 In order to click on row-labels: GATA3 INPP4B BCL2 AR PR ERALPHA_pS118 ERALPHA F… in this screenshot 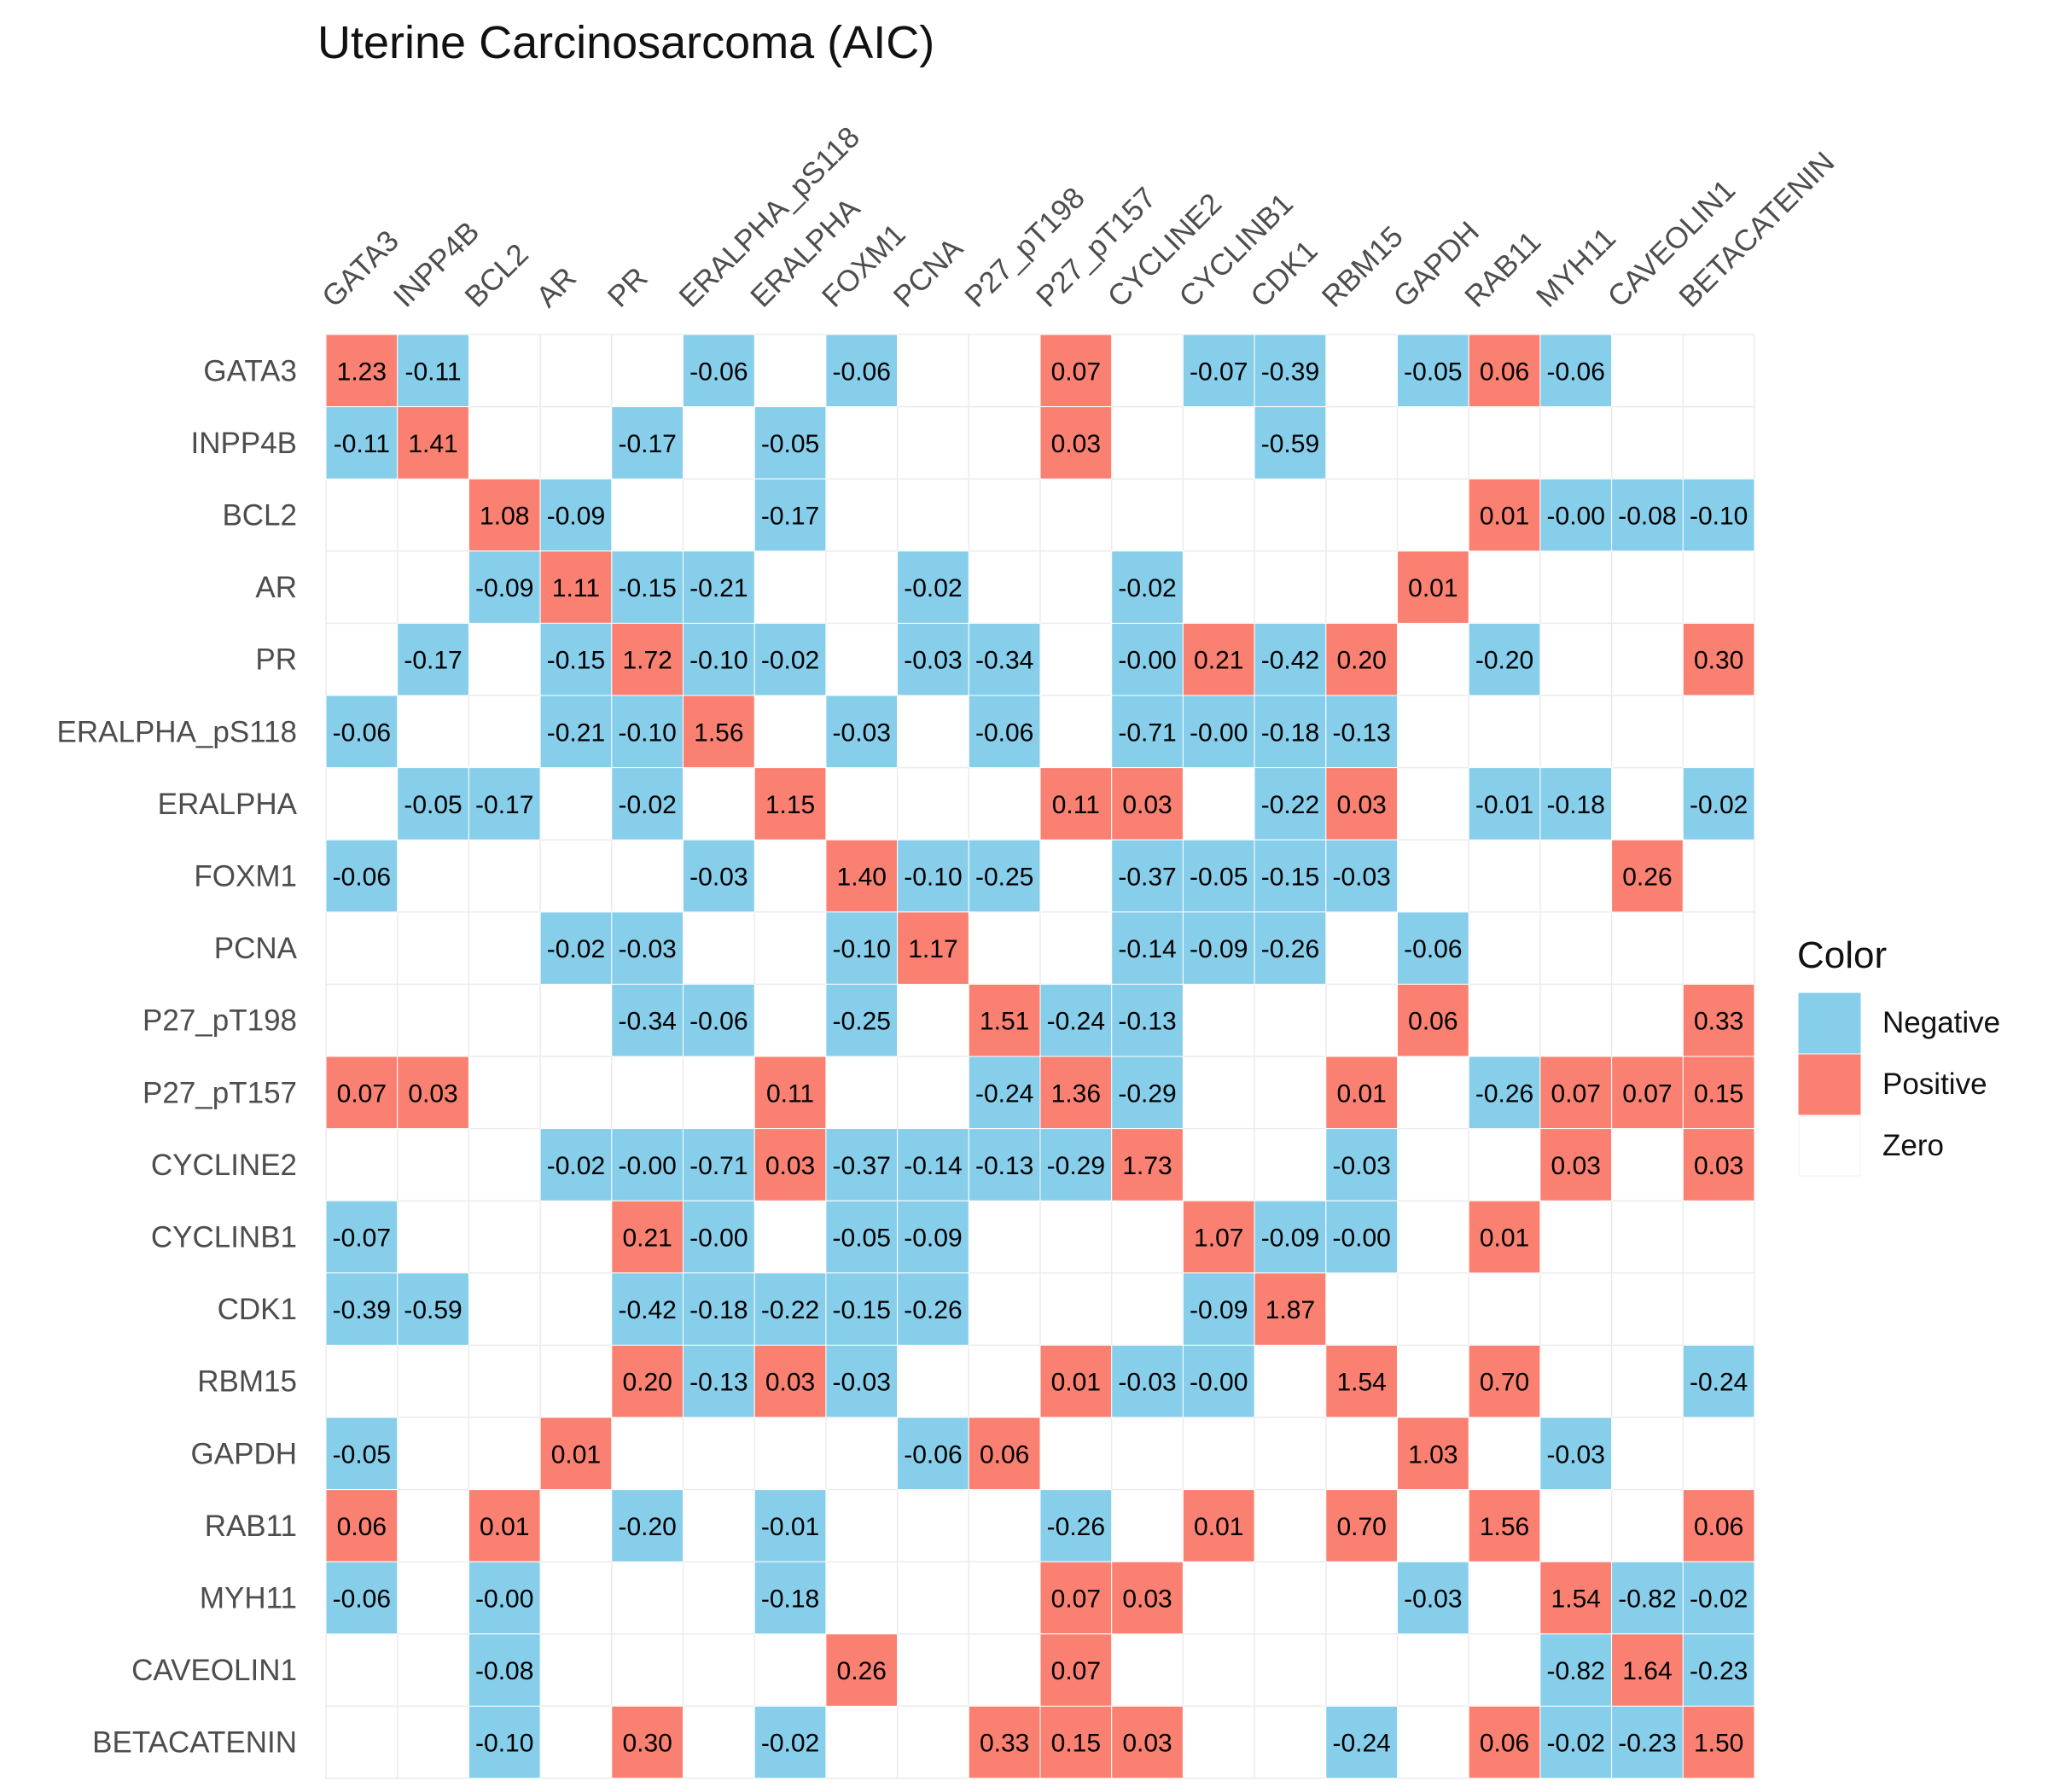, I will do `click(177, 1056)`.